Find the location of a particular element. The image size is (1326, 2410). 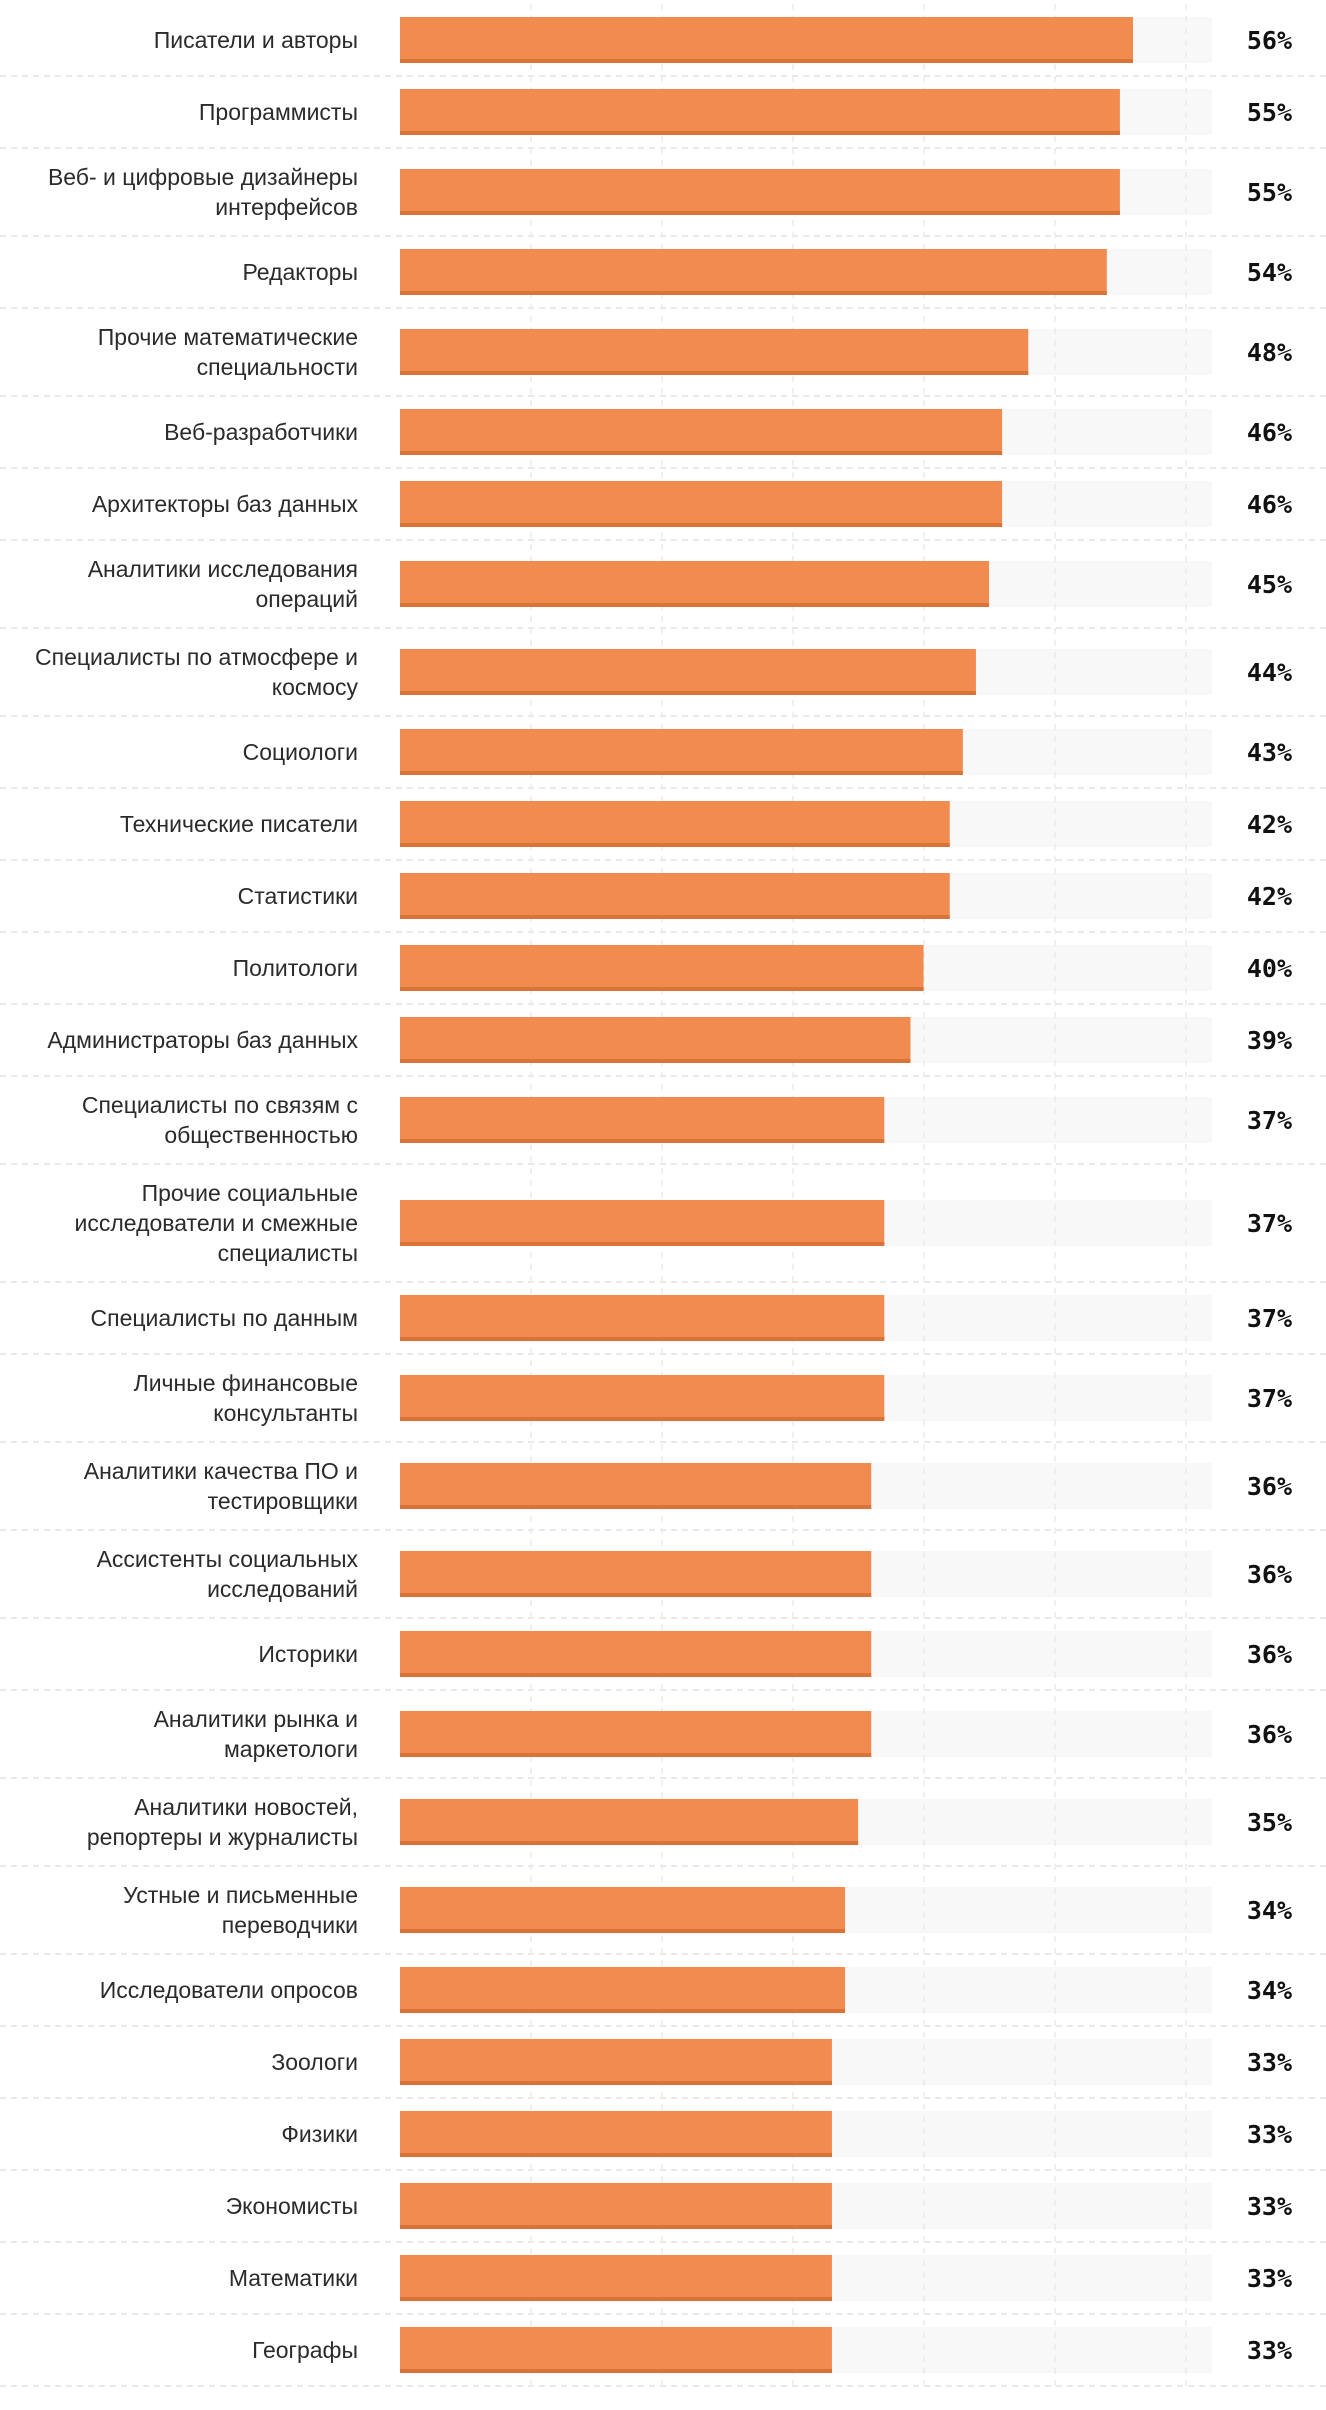

category-label: Исследователи опросов is located at coordinates (229, 1990).